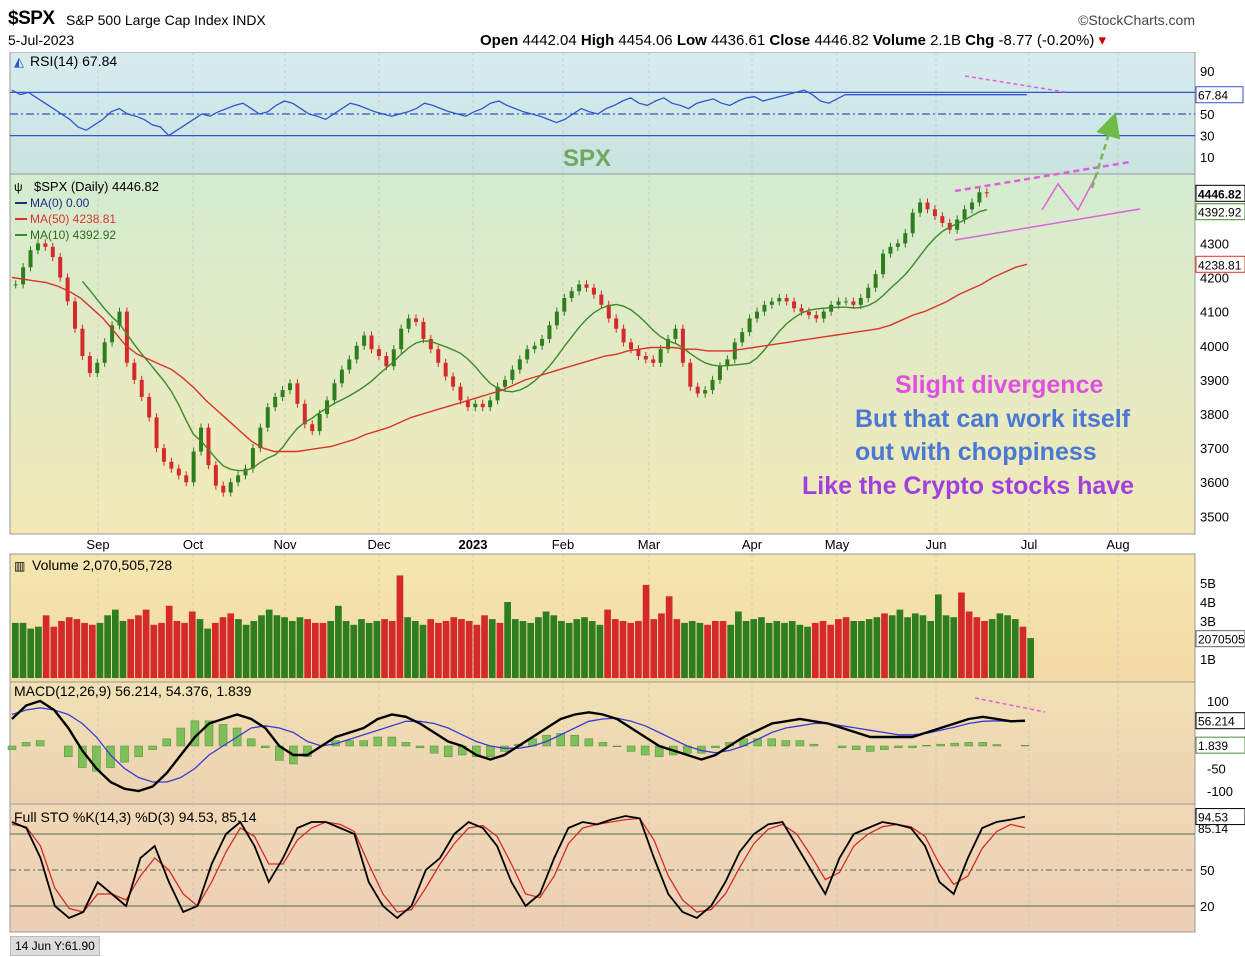  I want to click on price-last-label: 4446.82, so click(1220, 194).